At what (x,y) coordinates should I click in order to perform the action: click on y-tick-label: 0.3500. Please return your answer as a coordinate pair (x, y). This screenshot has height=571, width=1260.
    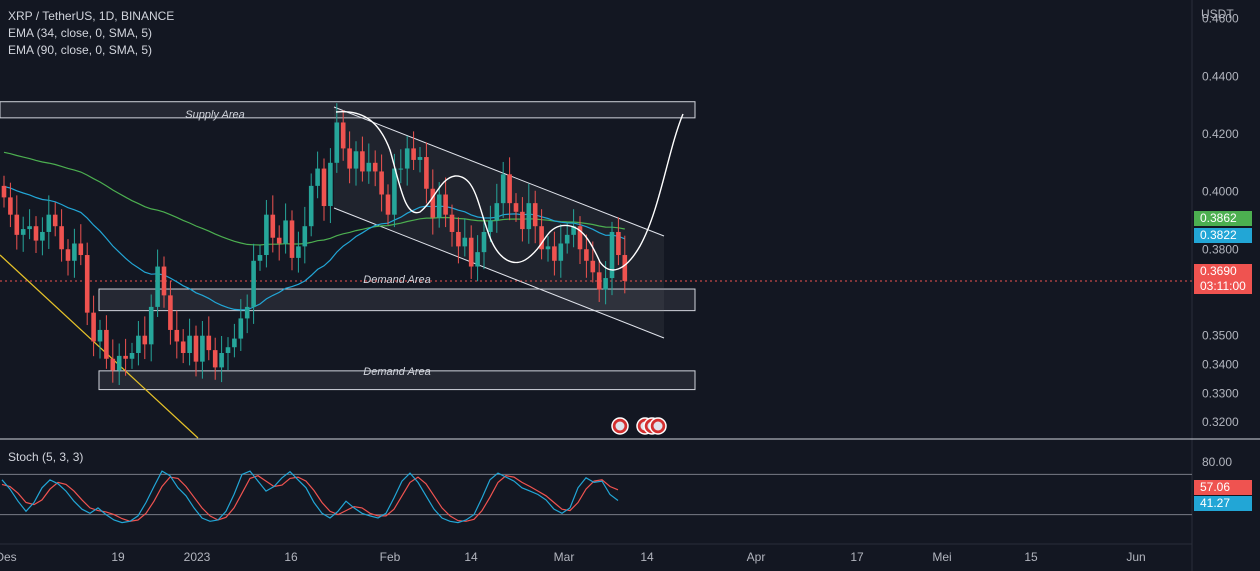
    Looking at the image, I should click on (1220, 336).